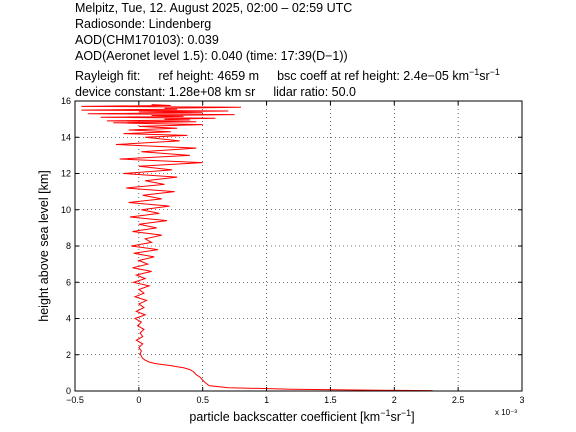  What do you see at coordinates (68, 391) in the screenshot?
I see `y-tick-label: 0` at bounding box center [68, 391].